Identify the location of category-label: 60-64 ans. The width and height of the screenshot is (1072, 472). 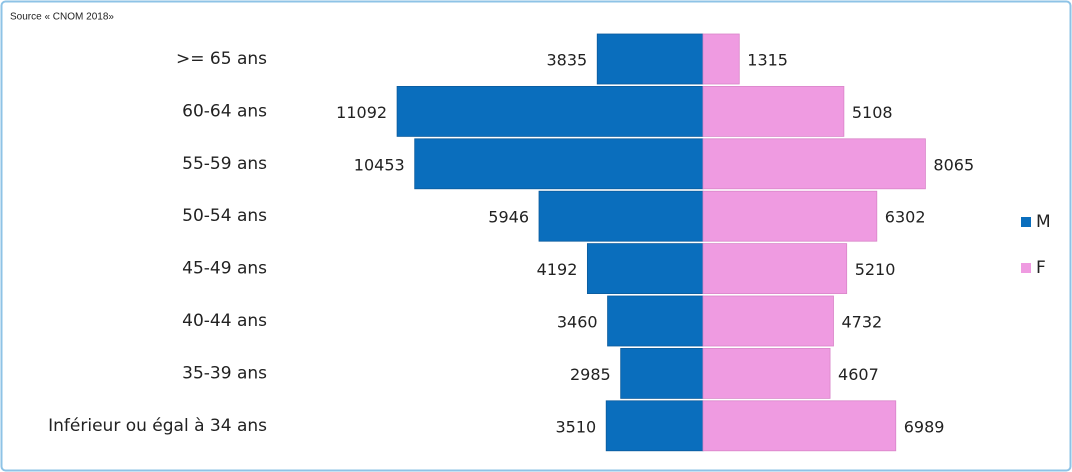
(224, 111).